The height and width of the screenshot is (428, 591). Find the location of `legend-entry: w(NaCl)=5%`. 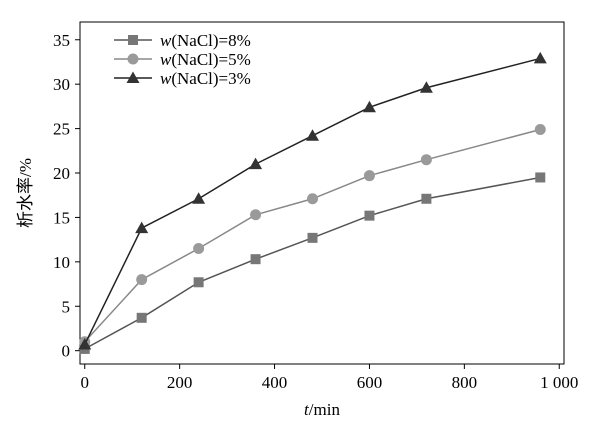

legend-entry: w(NaCl)=5% is located at coordinates (182, 59).